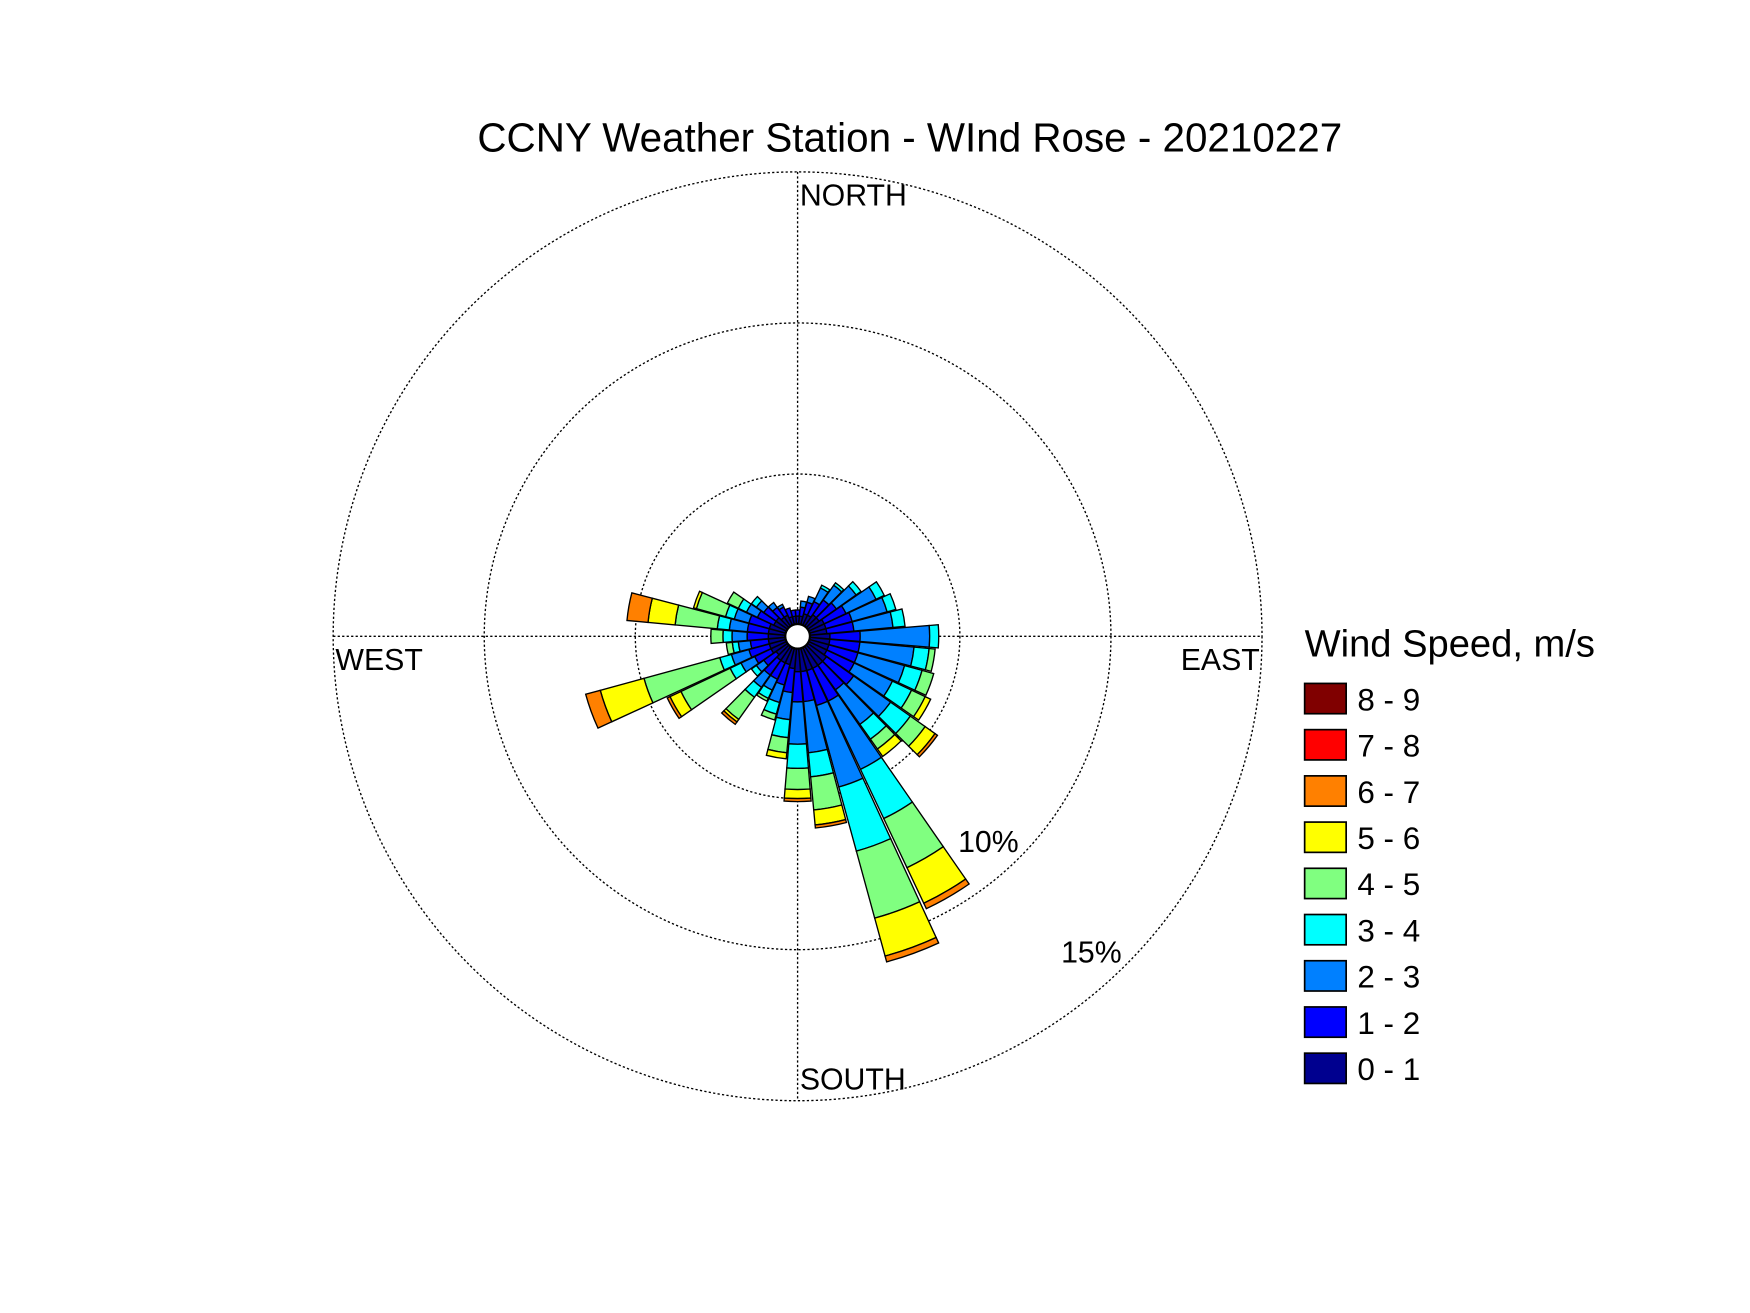 The height and width of the screenshot is (1313, 1750). Describe the element at coordinates (1388, 1023) in the screenshot. I see `legend-label: 1 - 2` at that location.